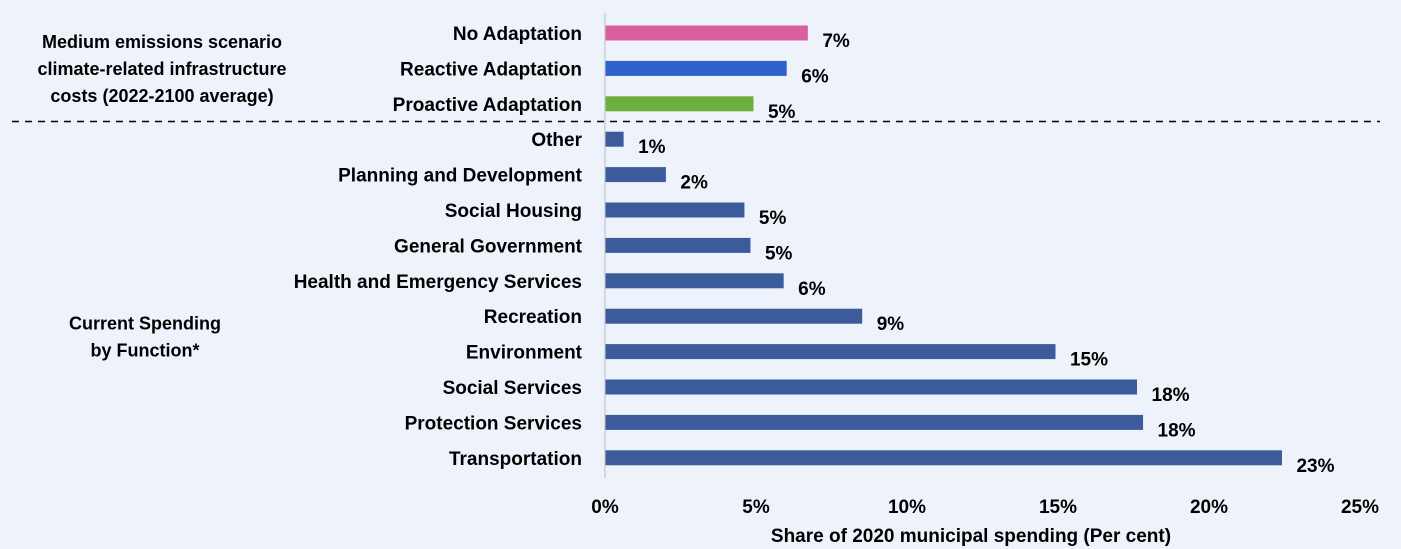 The height and width of the screenshot is (549, 1401). What do you see at coordinates (460, 176) in the screenshot?
I see `category-label-planning-and-development: Planning and Development` at bounding box center [460, 176].